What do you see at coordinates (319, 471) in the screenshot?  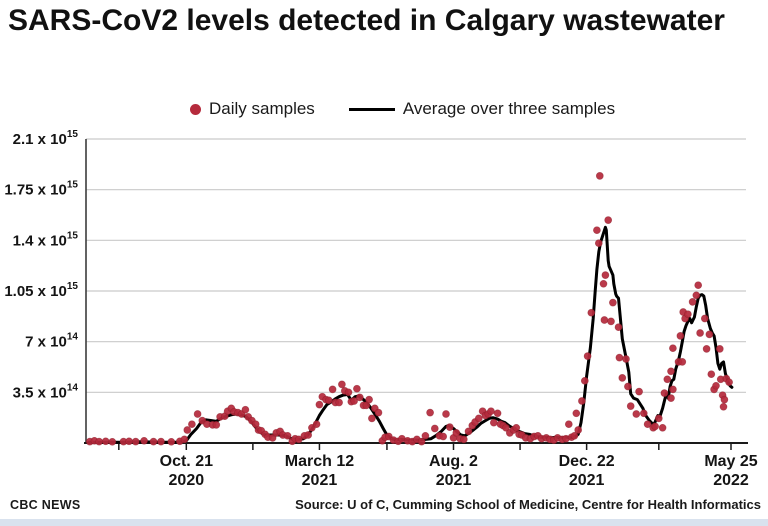 I see `x-axis-tick-label: March 12 2021` at bounding box center [319, 471].